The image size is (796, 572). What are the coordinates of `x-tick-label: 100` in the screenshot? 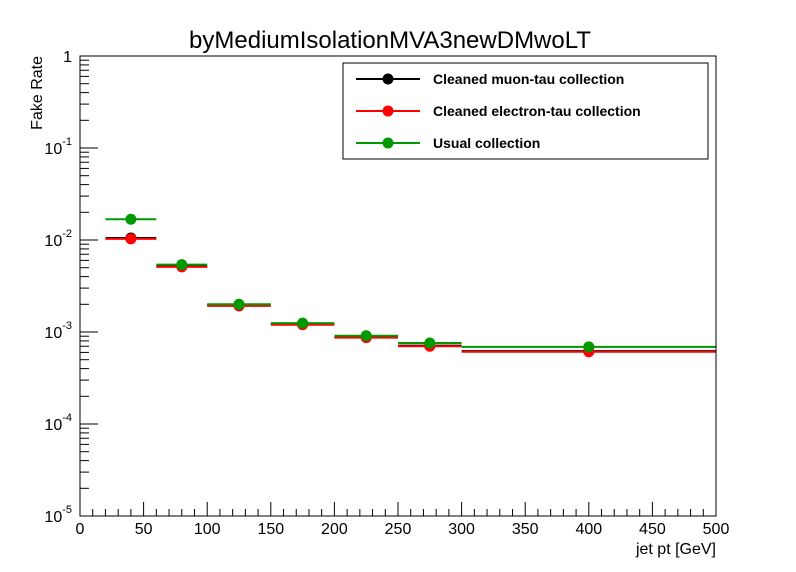 It's located at (207, 529).